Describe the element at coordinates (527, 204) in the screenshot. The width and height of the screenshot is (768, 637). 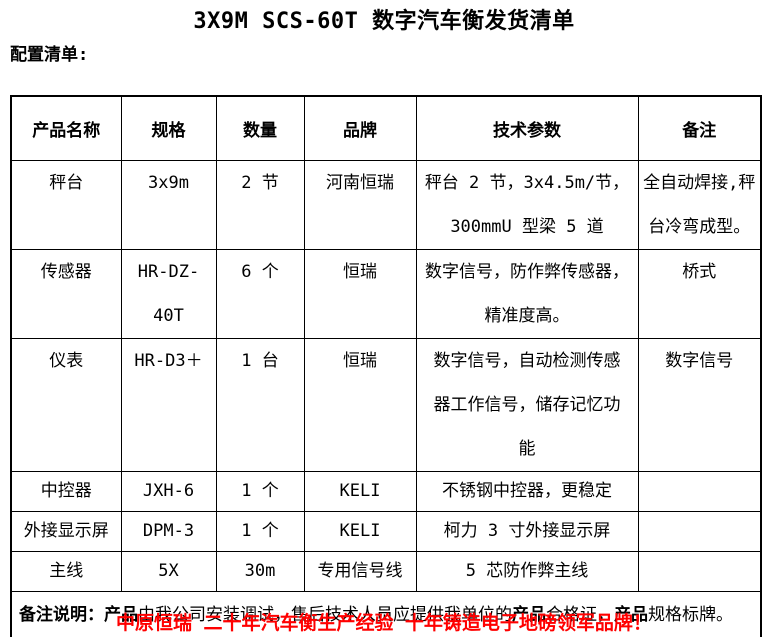
I see `cell-tech-params: 秤台 2 节，3x4.5m/节， 300mmU 型梁 5 道` at that location.